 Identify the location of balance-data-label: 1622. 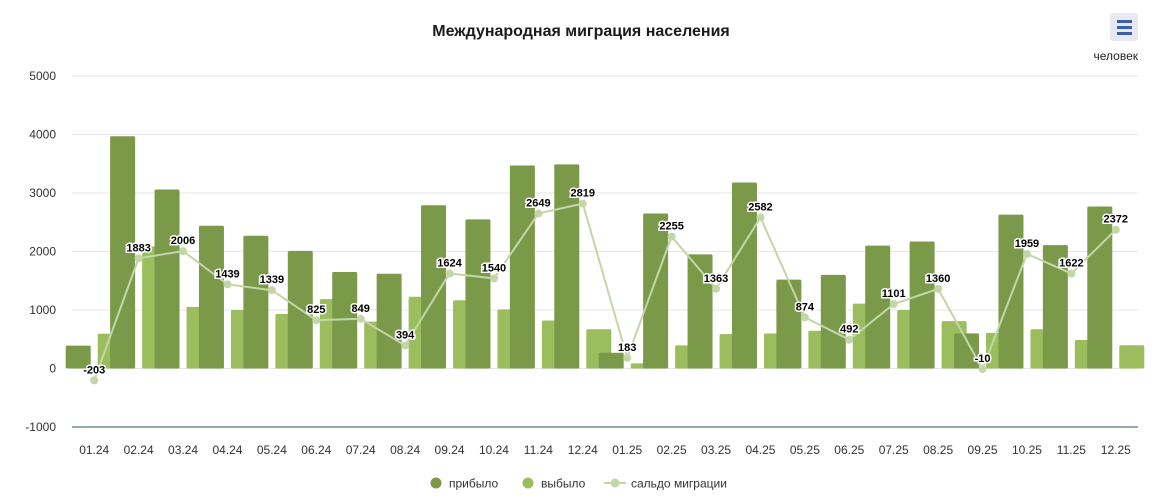
(1071, 264).